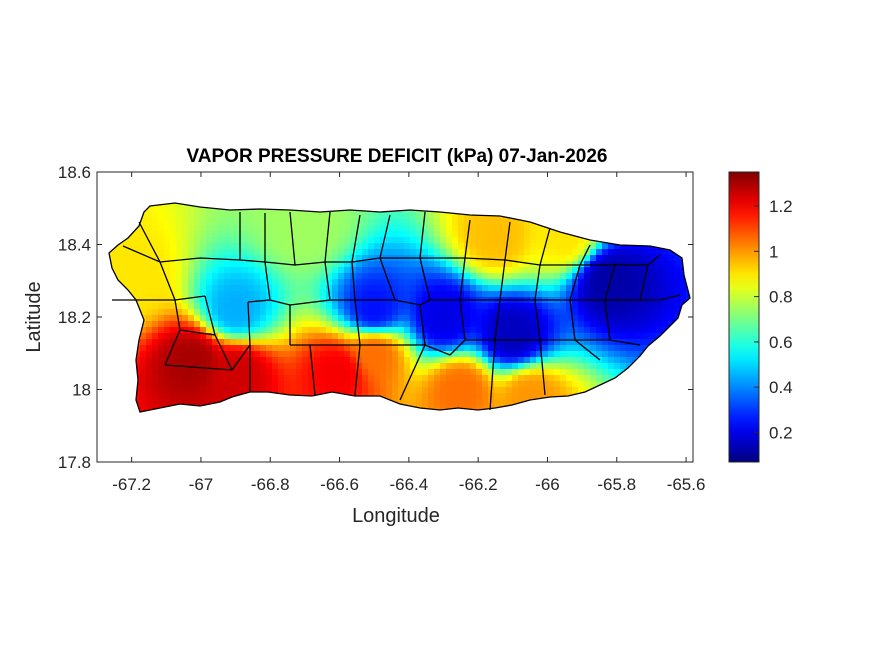 The image size is (875, 656). What do you see at coordinates (781, 387) in the screenshot?
I see `colorbar-tick-label: 0.4` at bounding box center [781, 387].